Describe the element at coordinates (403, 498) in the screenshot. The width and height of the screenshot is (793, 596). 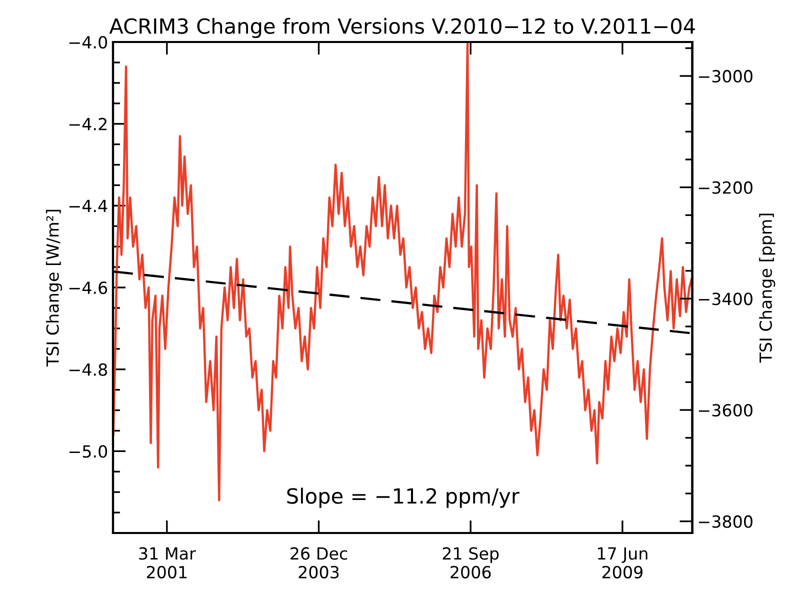
I see `annotation: Slope = −11.2 ppm/yr` at that location.